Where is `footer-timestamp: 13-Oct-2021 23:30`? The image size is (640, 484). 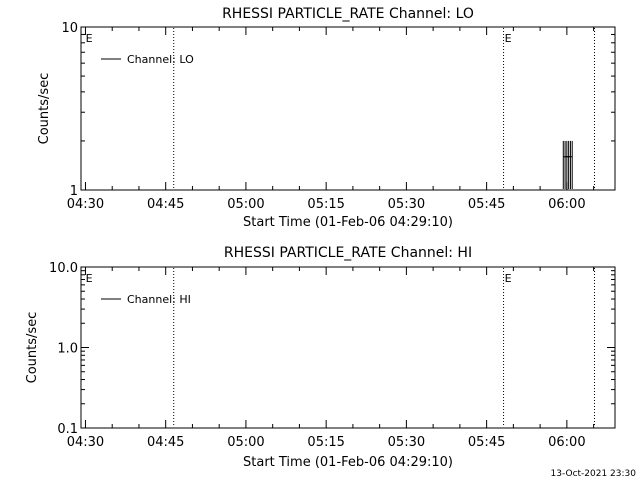
footer-timestamp: 13-Oct-2021 23:30 is located at coordinates (594, 474).